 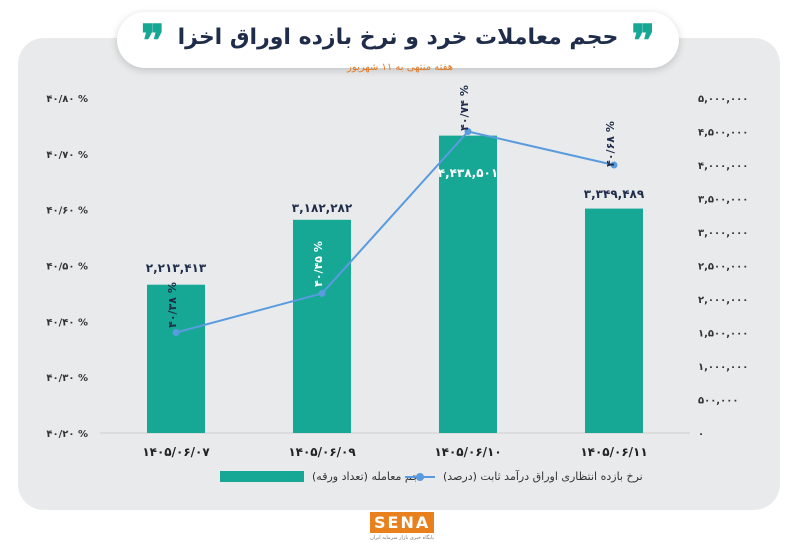 What do you see at coordinates (723, 300) in the screenshot?
I see `right-axis-tick-label: ۲,۰۰۰,۰۰۰` at bounding box center [723, 300].